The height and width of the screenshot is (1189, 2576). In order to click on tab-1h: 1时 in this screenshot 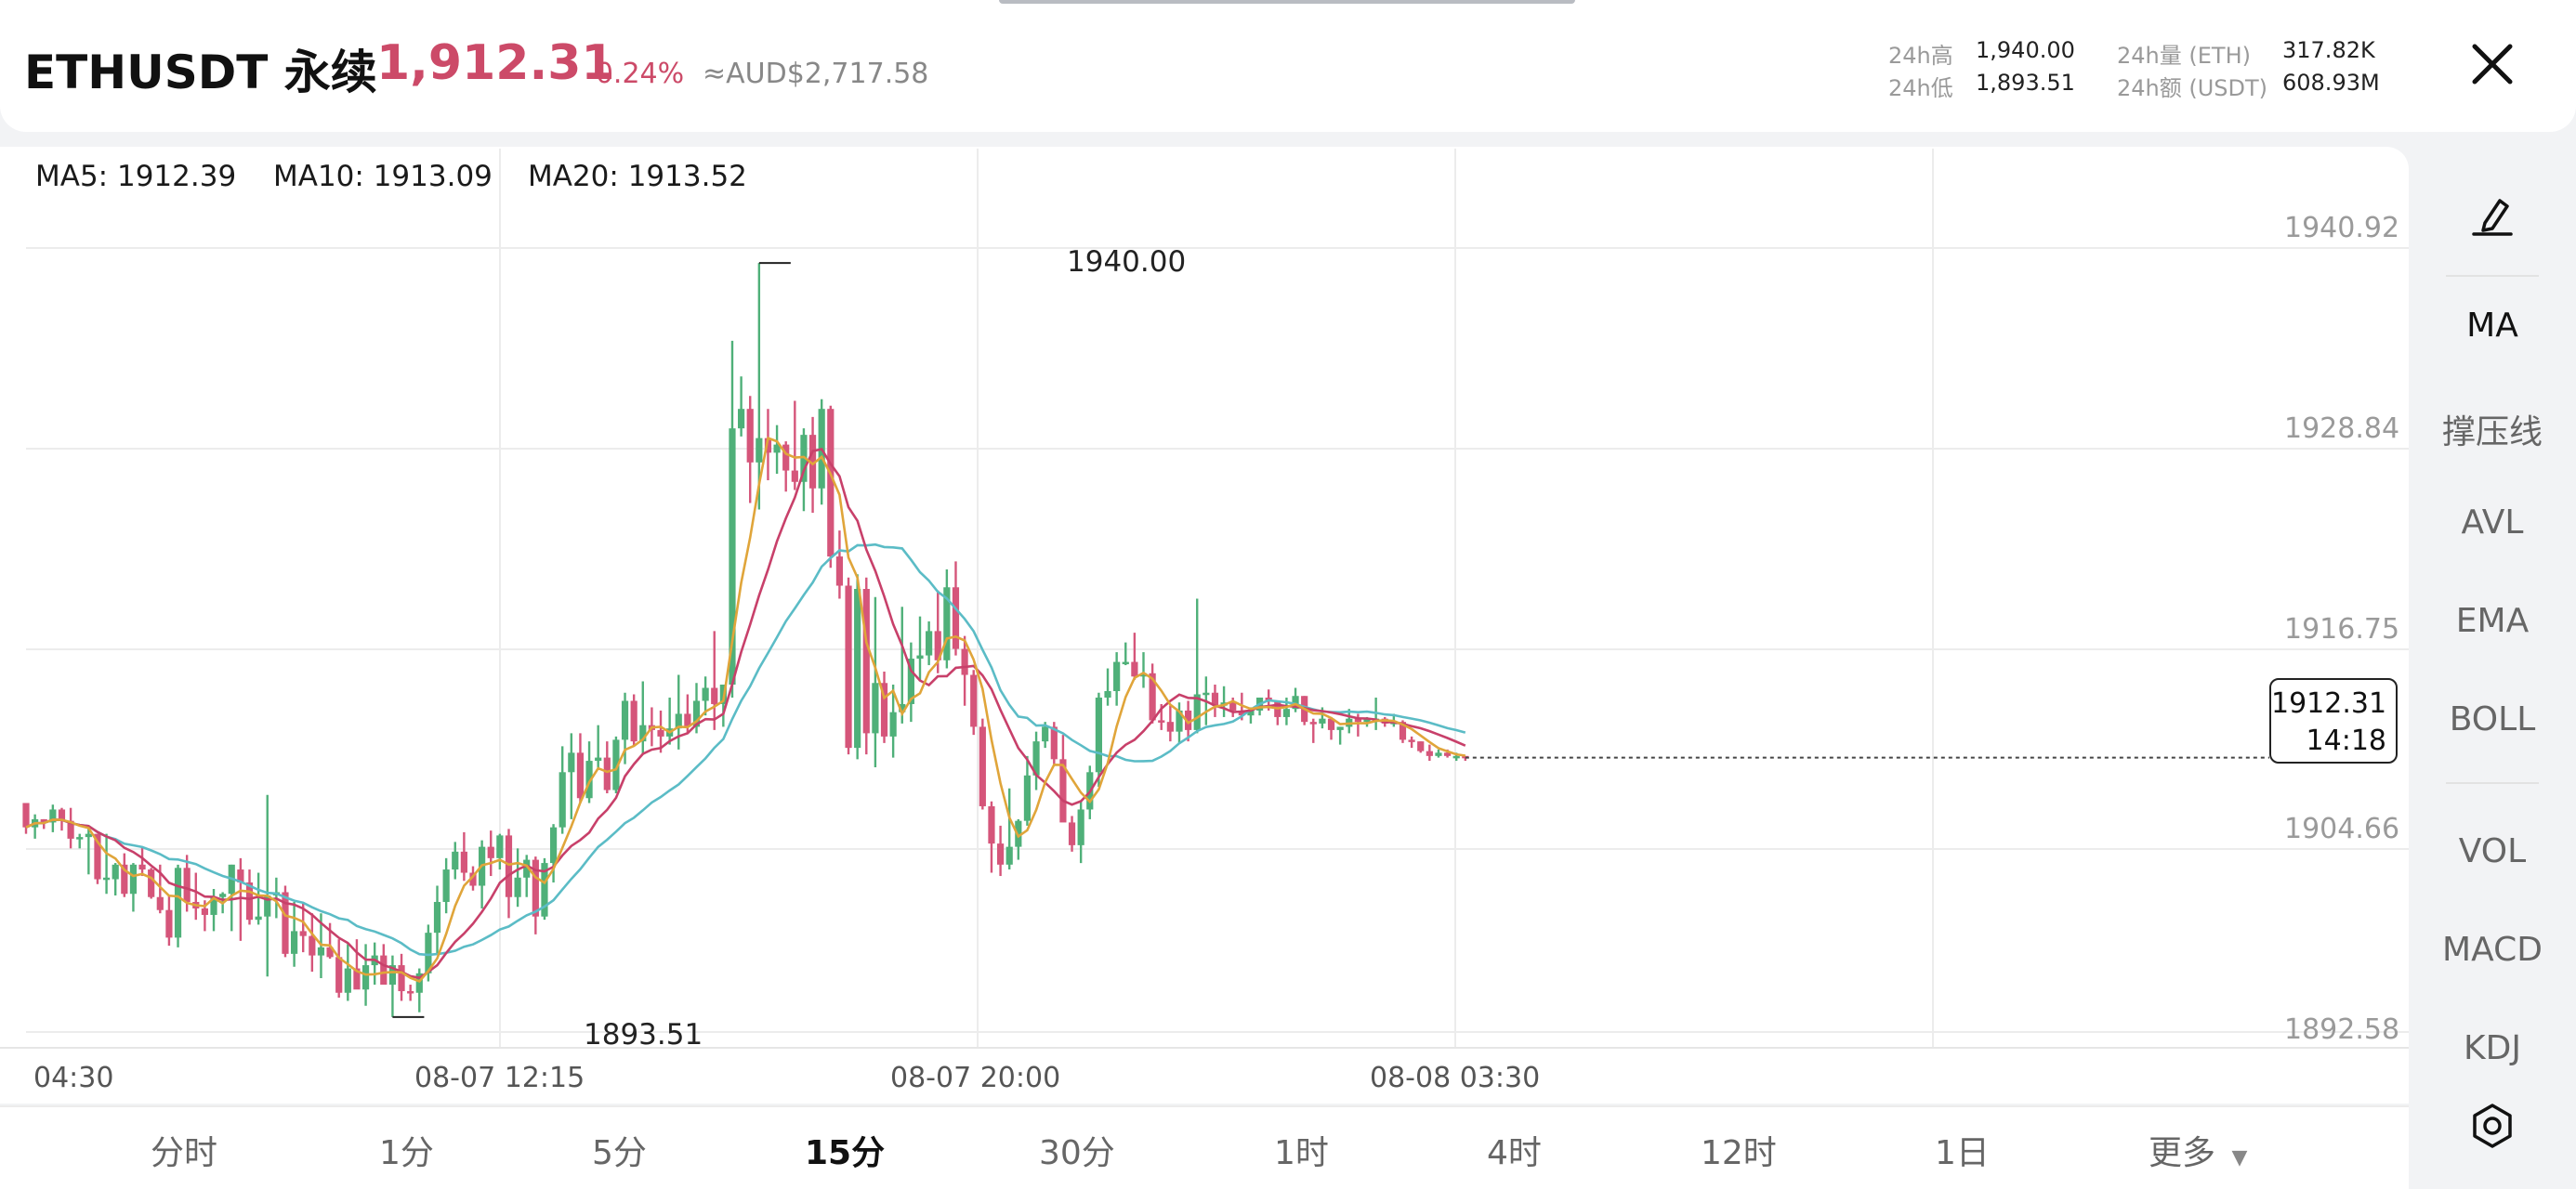, I will do `click(1301, 1153)`.